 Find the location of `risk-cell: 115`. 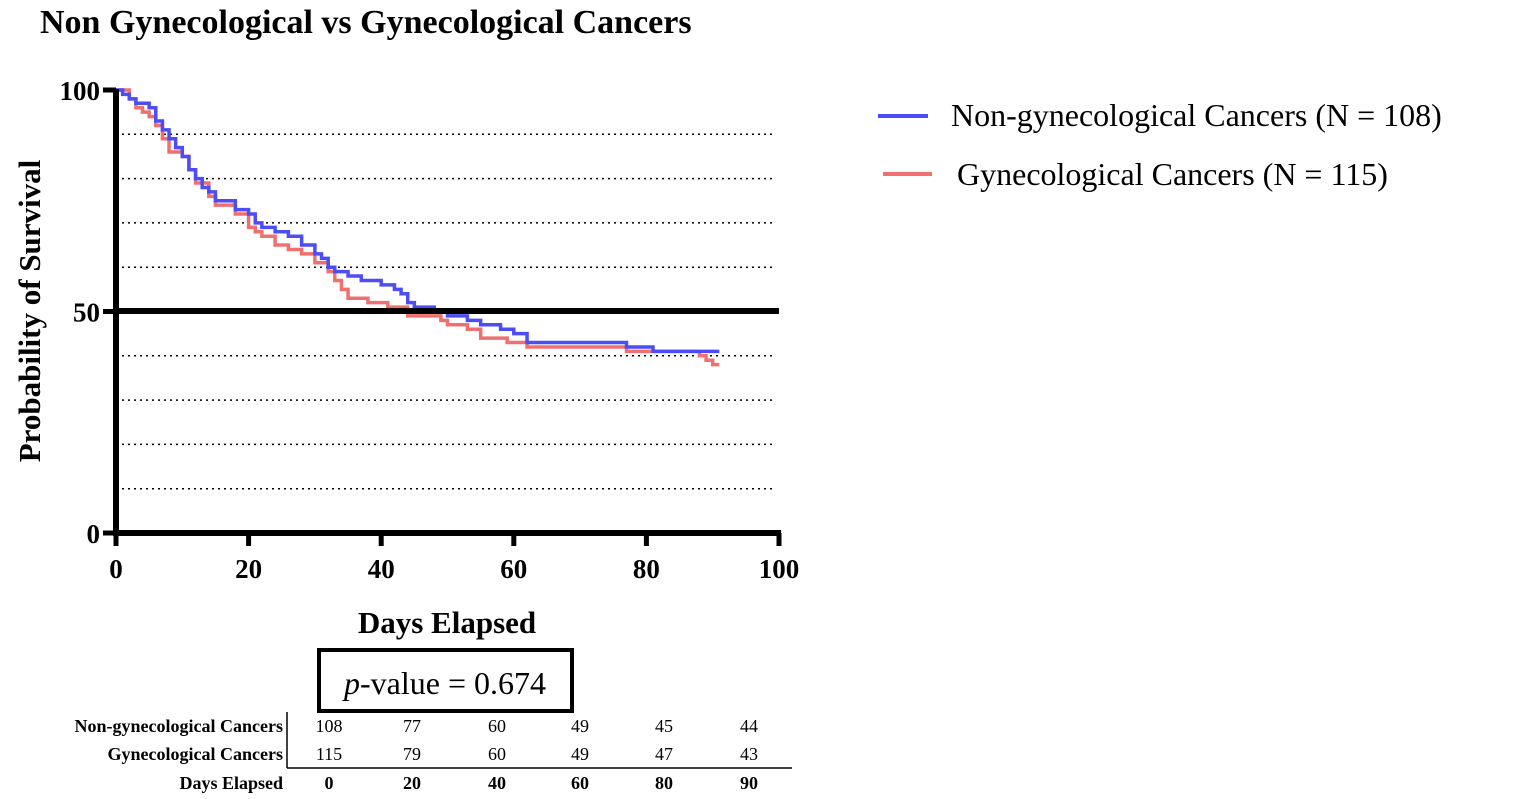

risk-cell: 115 is located at coordinates (329, 754).